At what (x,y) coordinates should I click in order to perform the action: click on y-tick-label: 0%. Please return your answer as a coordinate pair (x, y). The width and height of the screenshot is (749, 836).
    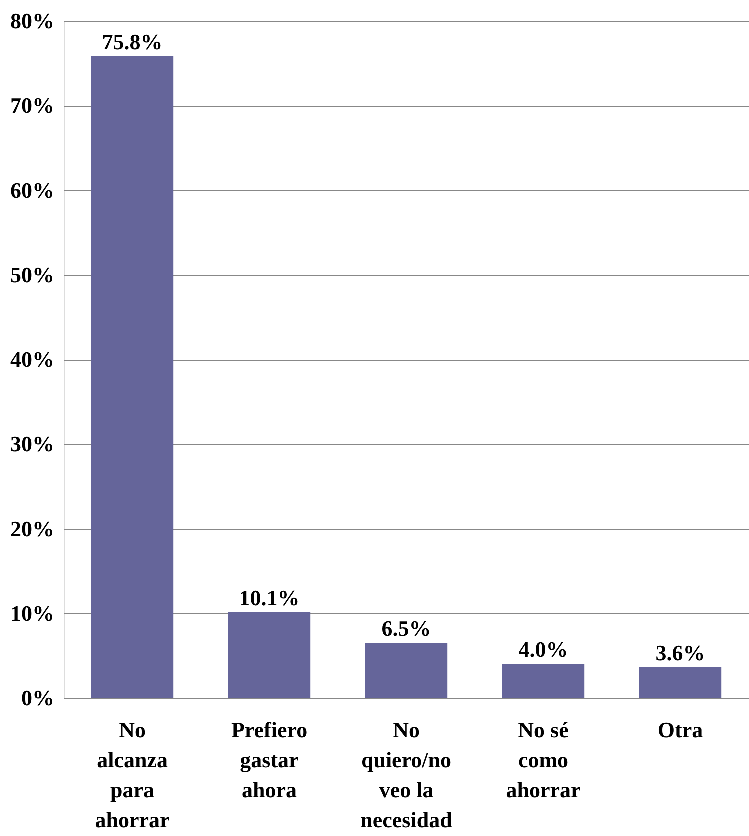
    Looking at the image, I should click on (38, 698).